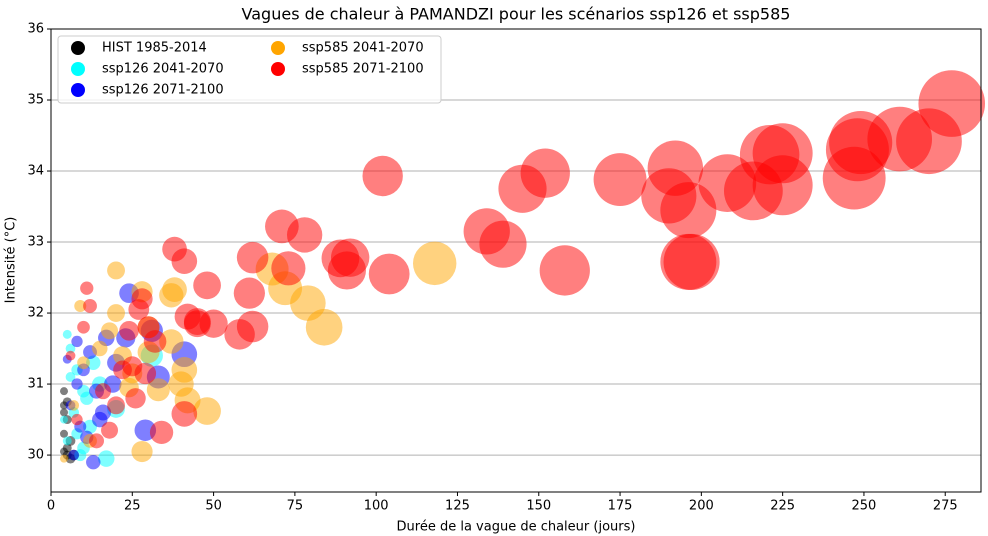 The image size is (988, 536). What do you see at coordinates (363, 69) in the screenshot?
I see `legend-label: ssp585 2071-2100` at bounding box center [363, 69].